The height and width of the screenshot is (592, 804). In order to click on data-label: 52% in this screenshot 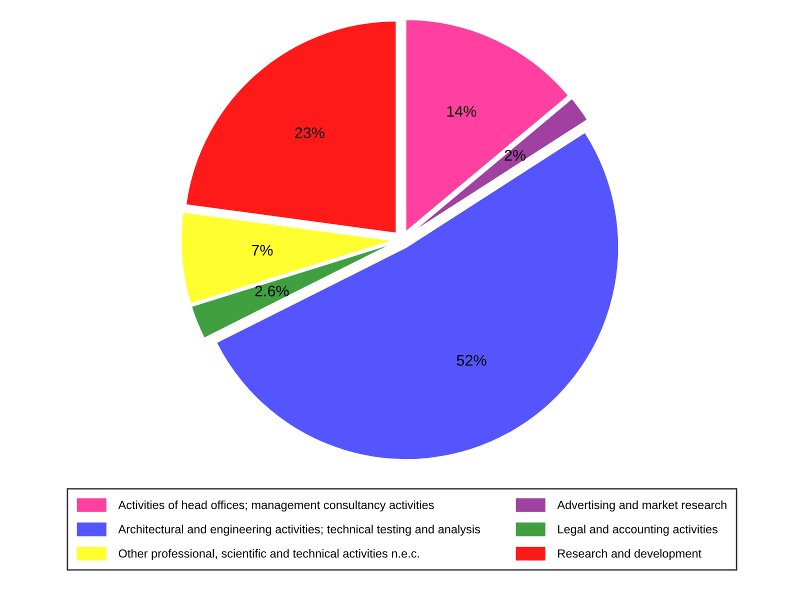, I will do `click(471, 360)`.